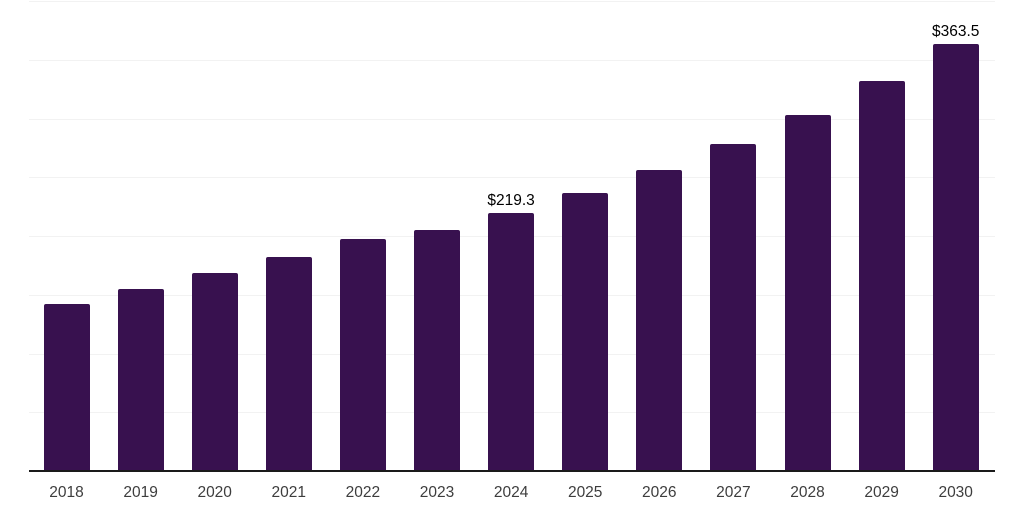 Image resolution: width=1024 pixels, height=512 pixels. Describe the element at coordinates (955, 257) in the screenshot. I see `bar-2030` at that location.